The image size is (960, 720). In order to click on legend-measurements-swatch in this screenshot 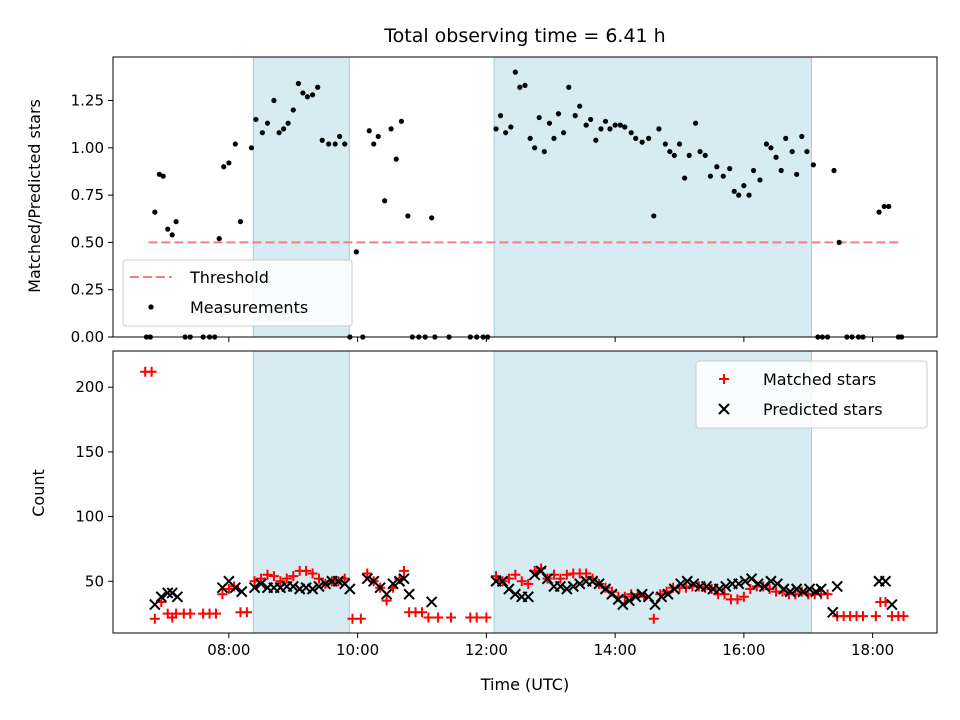, I will do `click(151, 307)`.